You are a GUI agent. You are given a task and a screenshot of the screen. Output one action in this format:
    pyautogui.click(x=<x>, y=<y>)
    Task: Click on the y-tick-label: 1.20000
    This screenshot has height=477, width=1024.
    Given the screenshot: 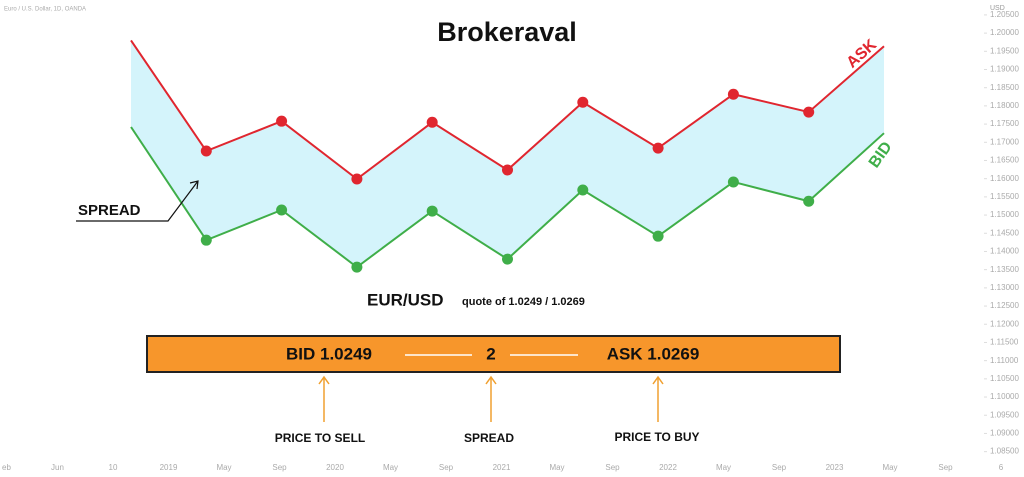 What is the action you would take?
    pyautogui.click(x=1004, y=32)
    